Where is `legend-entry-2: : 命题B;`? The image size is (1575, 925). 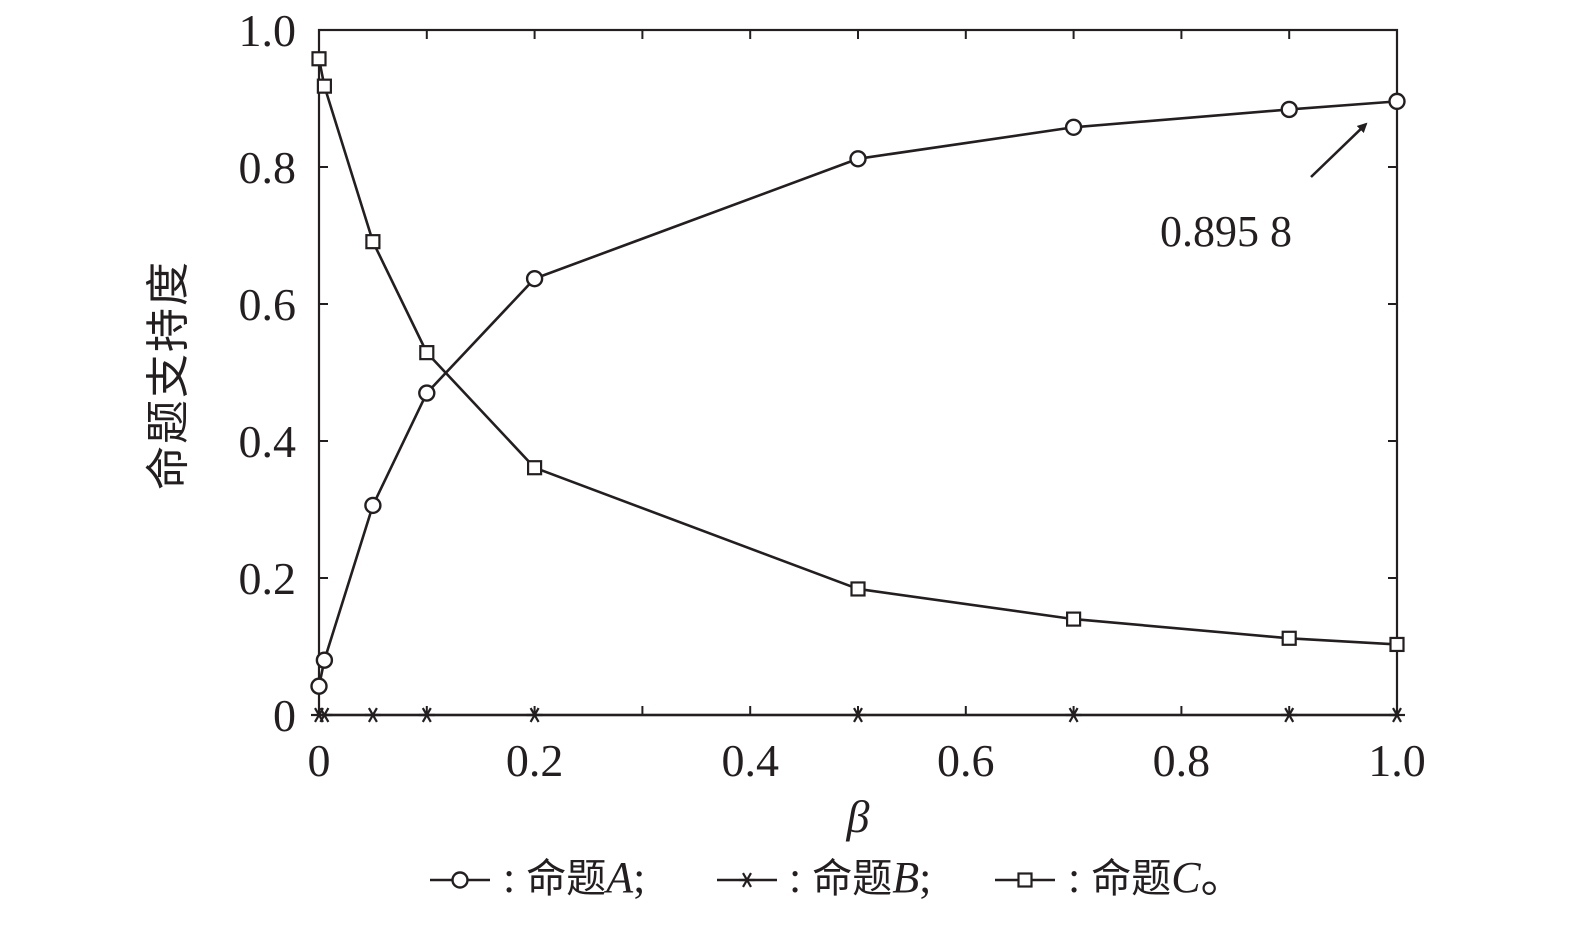 legend-entry-2: : 命题B; is located at coordinates (824, 877).